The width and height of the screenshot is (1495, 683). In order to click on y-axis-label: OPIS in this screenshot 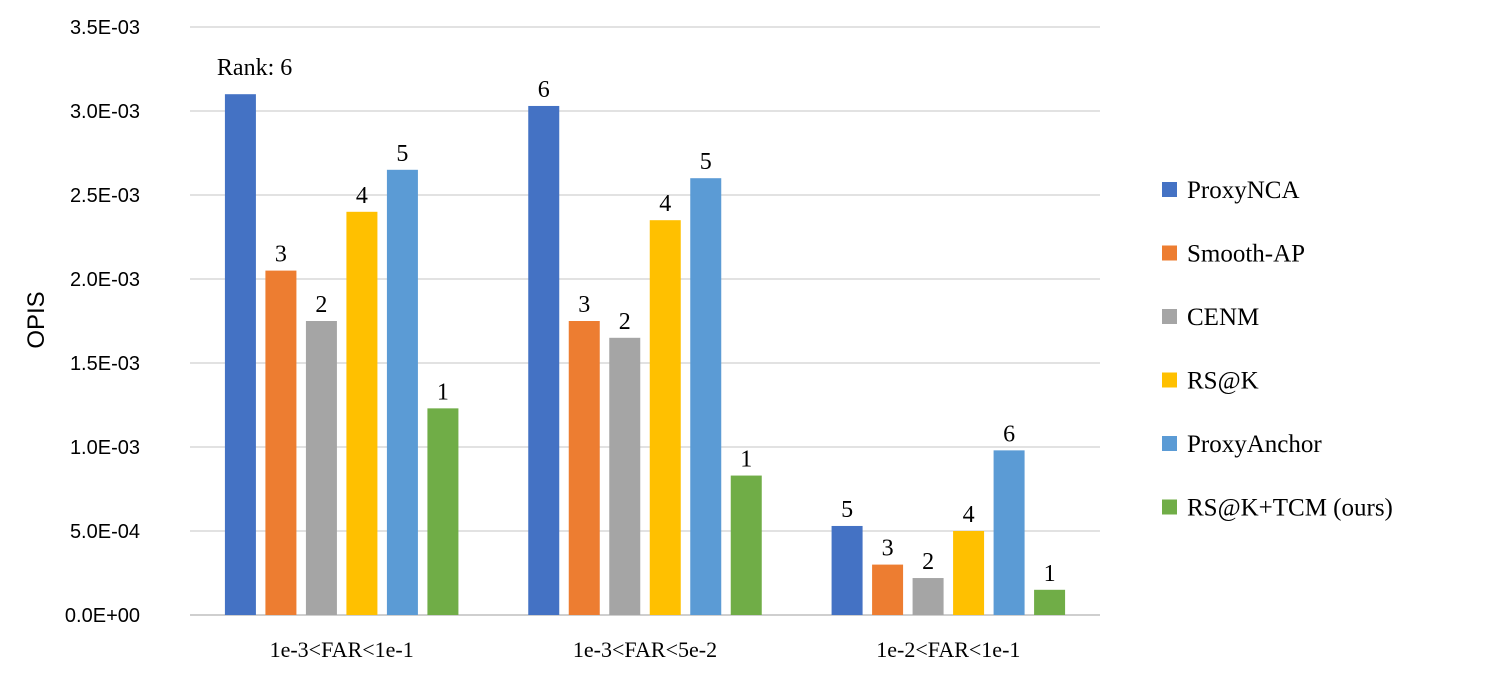, I will do `click(36, 319)`.